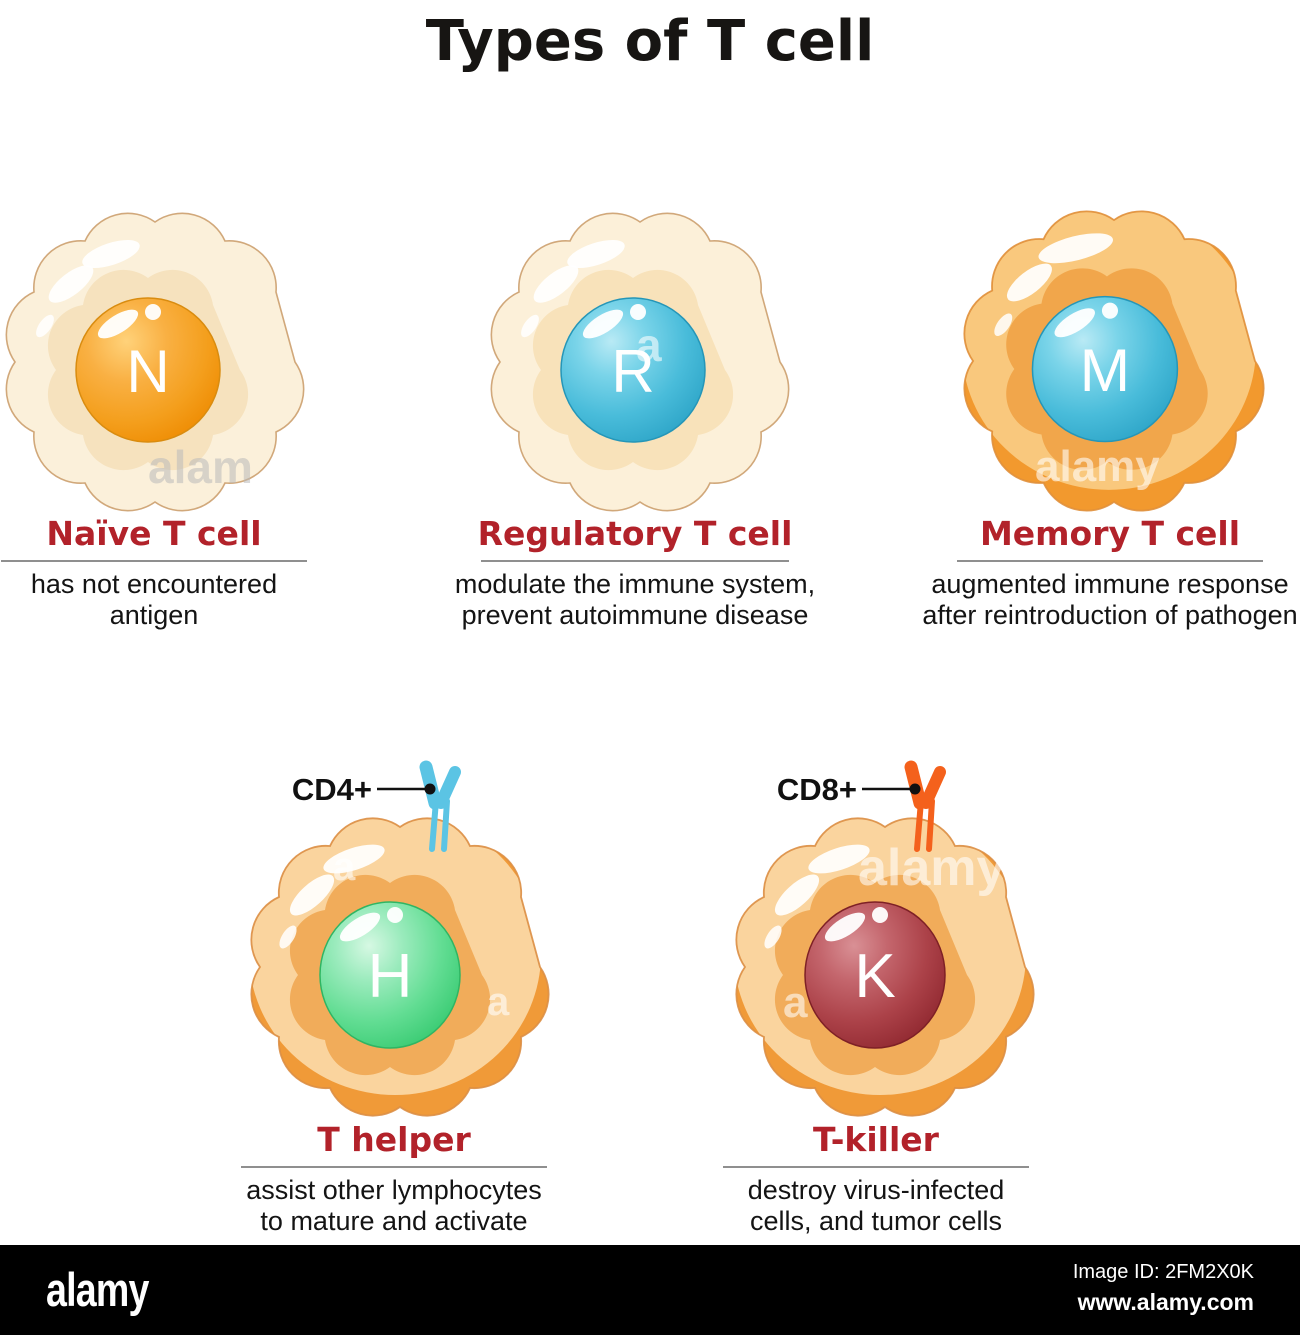  What do you see at coordinates (394, 1221) in the screenshot?
I see `description-line: to mature and activate` at bounding box center [394, 1221].